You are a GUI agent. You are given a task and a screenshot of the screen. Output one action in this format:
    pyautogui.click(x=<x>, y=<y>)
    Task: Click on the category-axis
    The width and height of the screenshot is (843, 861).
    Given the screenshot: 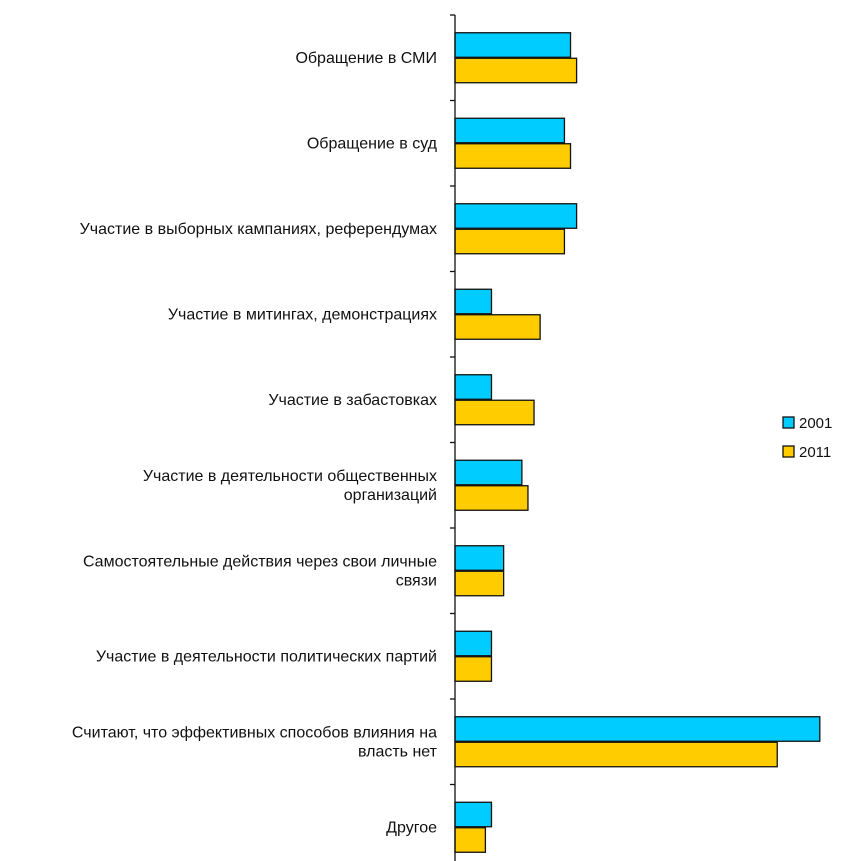 What is the action you would take?
    pyautogui.click(x=453, y=437)
    